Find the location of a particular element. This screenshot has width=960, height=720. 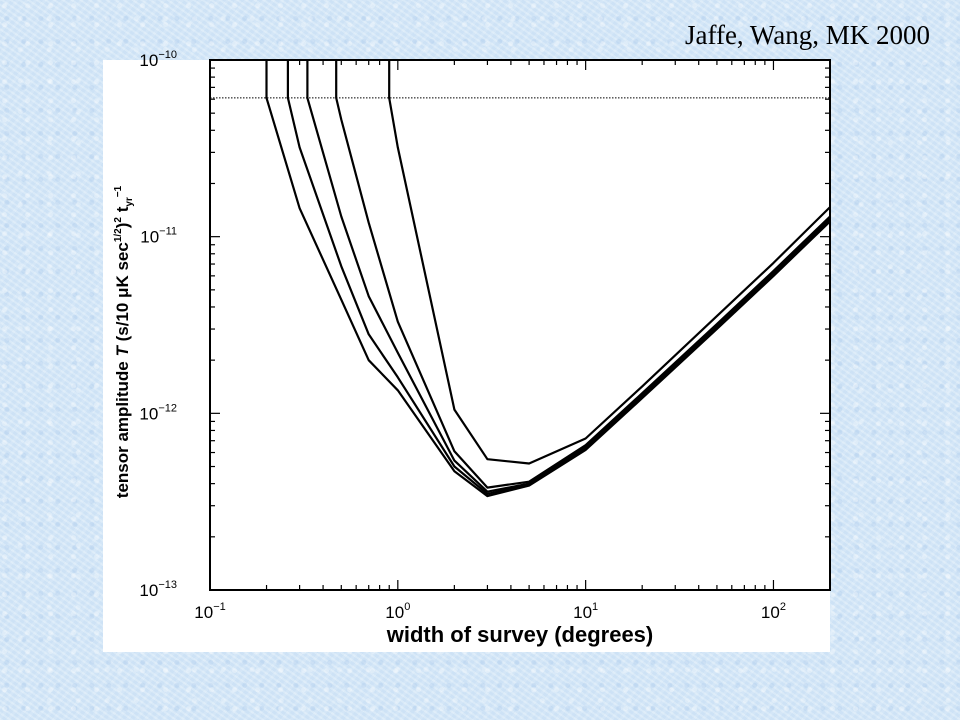

x-tick-label: 10⁰ is located at coordinates (397, 611).